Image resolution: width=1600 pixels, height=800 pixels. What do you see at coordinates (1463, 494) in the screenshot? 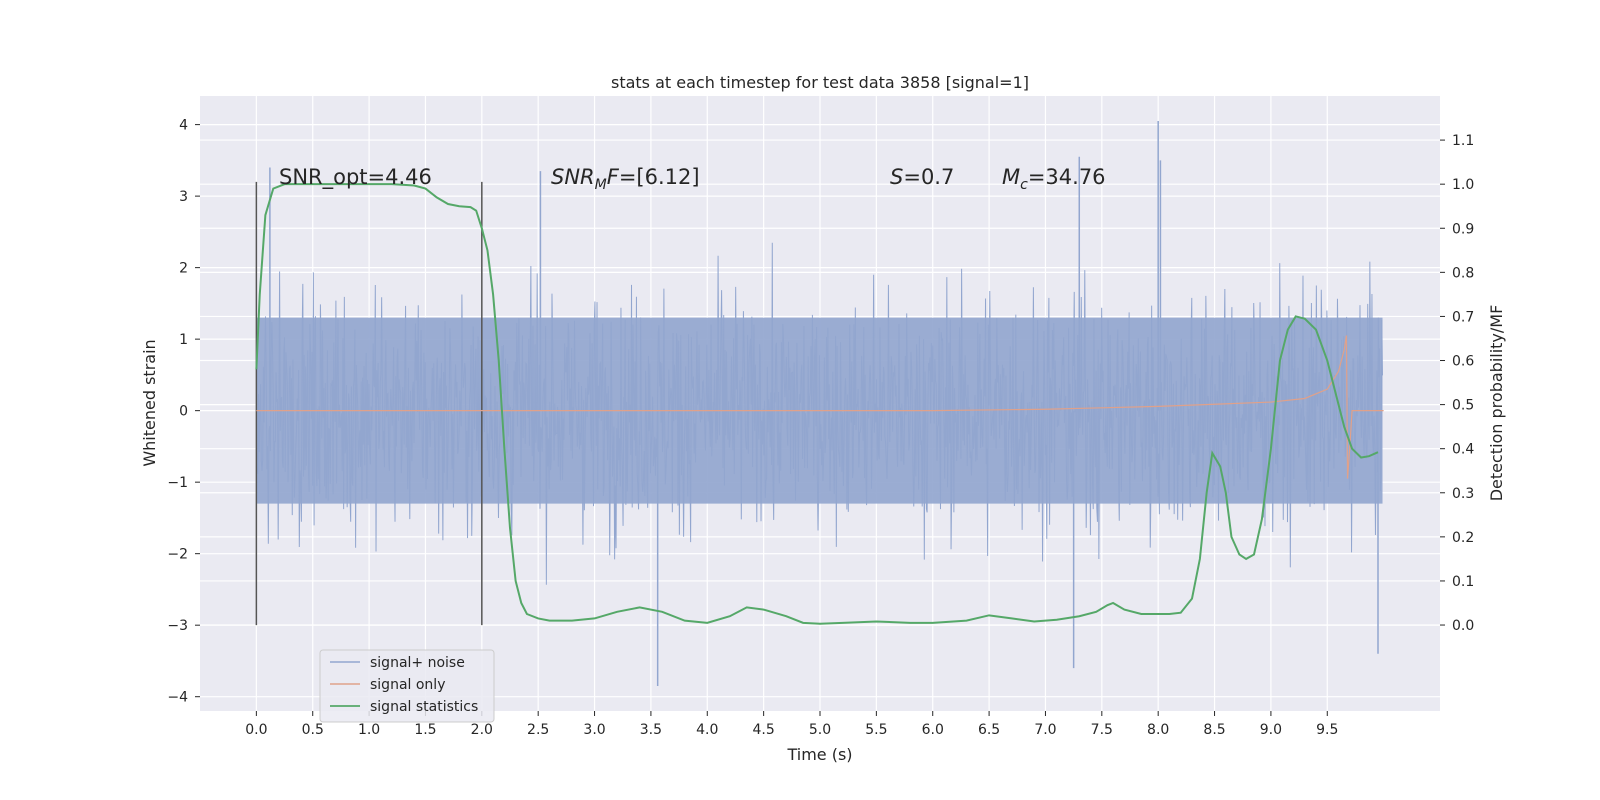
I see `y2-tick-label: 0.3` at bounding box center [1463, 494].